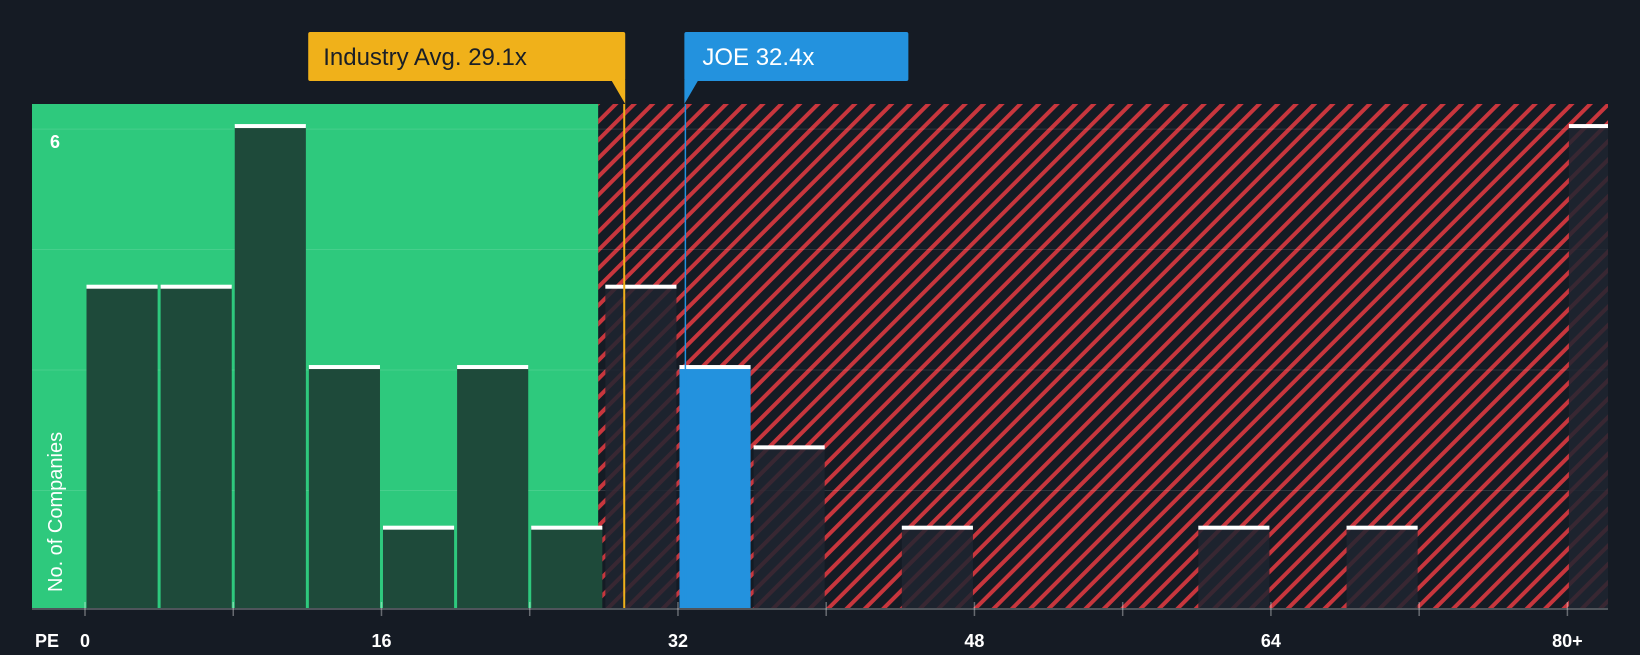  Describe the element at coordinates (56, 512) in the screenshot. I see `y-axis-label: No. of Companies` at that location.